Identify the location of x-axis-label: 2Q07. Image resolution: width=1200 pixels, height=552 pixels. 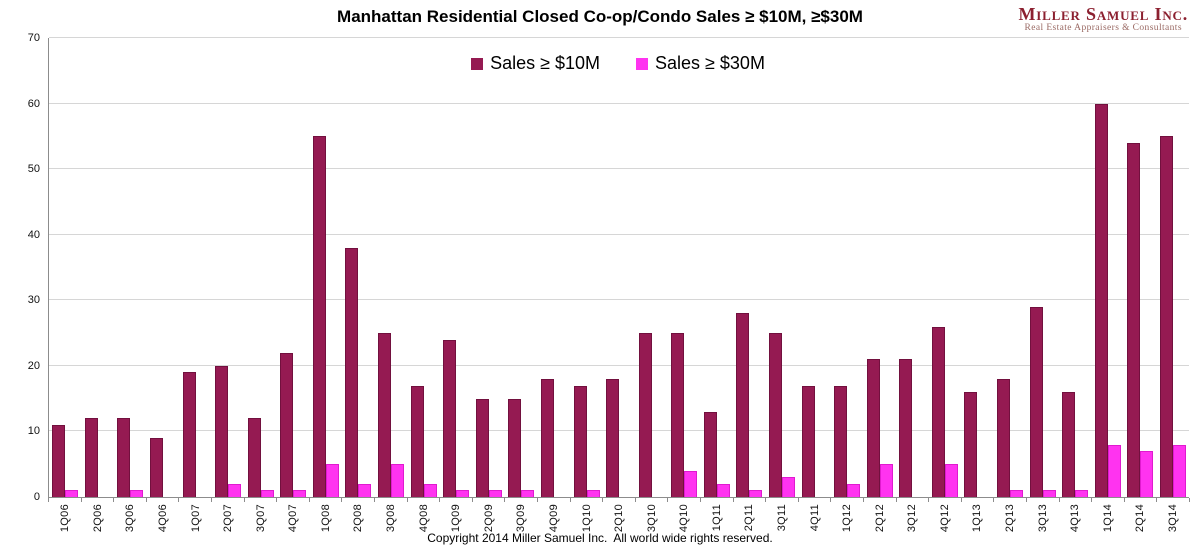
(228, 518).